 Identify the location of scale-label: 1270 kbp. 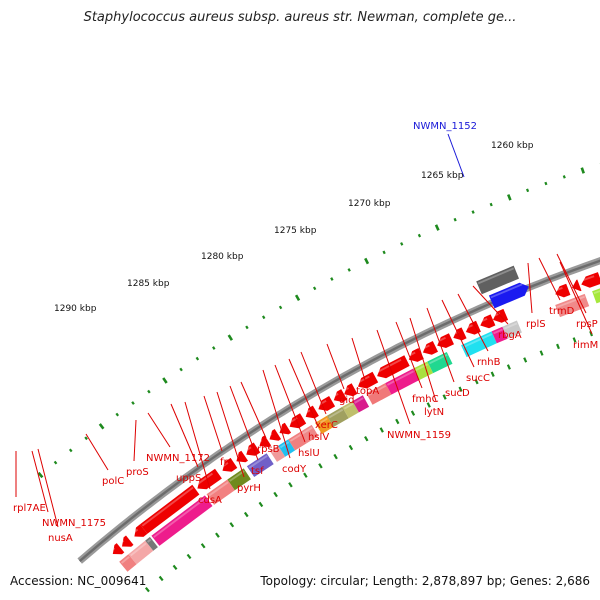
(369, 204).